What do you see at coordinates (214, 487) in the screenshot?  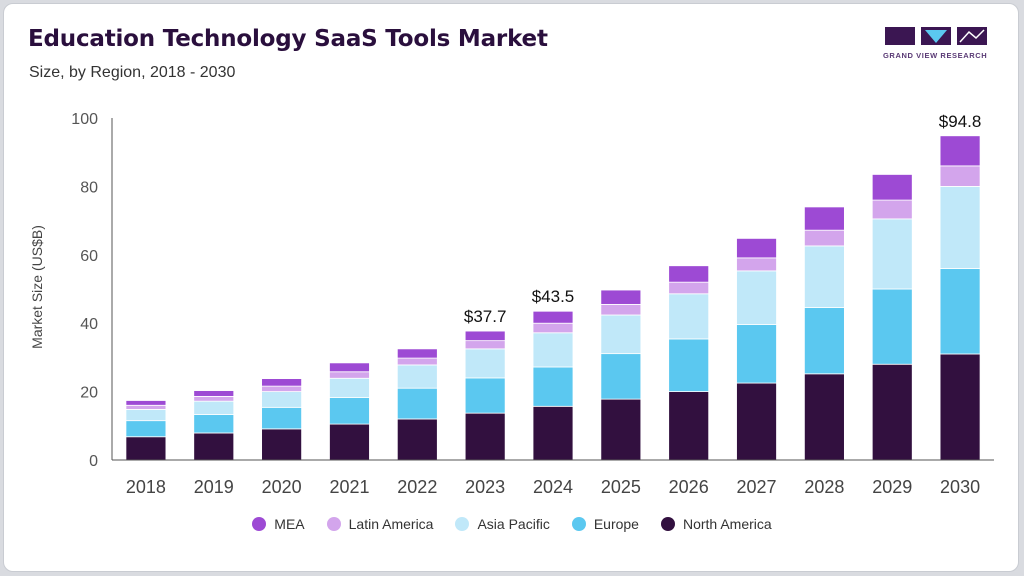 I see `x-tick-label: 2019` at bounding box center [214, 487].